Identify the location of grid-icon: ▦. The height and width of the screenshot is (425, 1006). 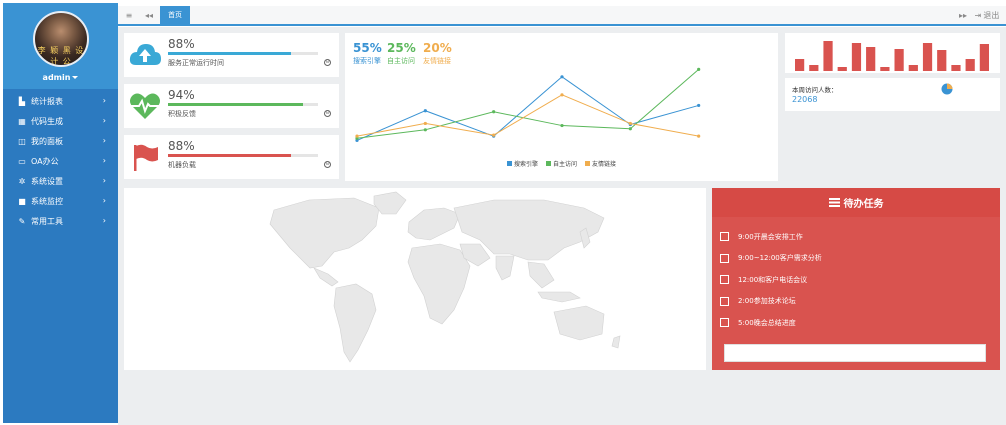
(22, 121).